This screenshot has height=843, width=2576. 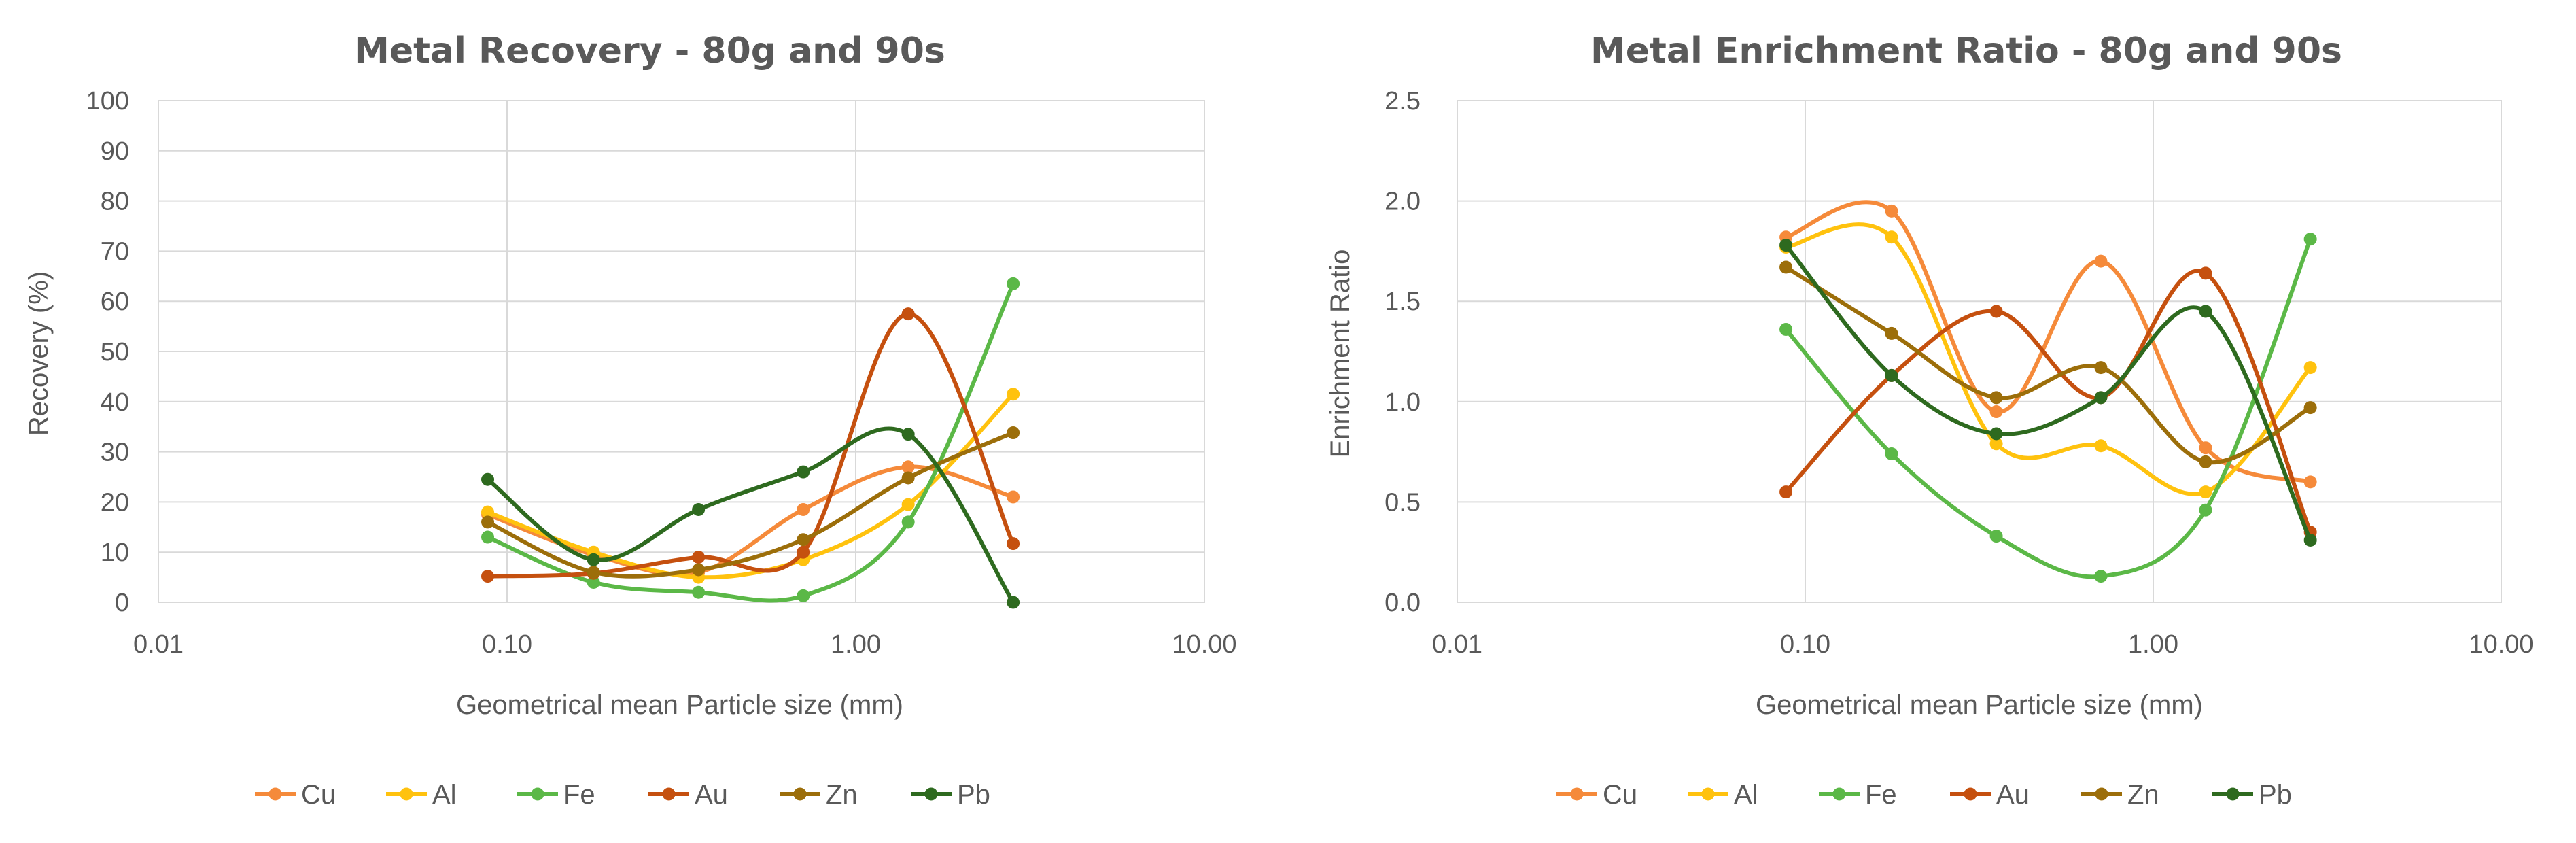 What do you see at coordinates (2233, 794) in the screenshot?
I see `chart2-legend-marker-pb` at bounding box center [2233, 794].